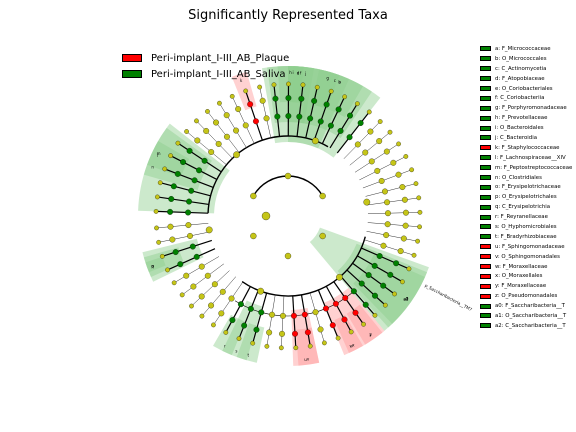  What do you see at coordinates (526, 178) in the screenshot?
I see `taxa-key-row: n: O_Clostridiales` at bounding box center [526, 178].